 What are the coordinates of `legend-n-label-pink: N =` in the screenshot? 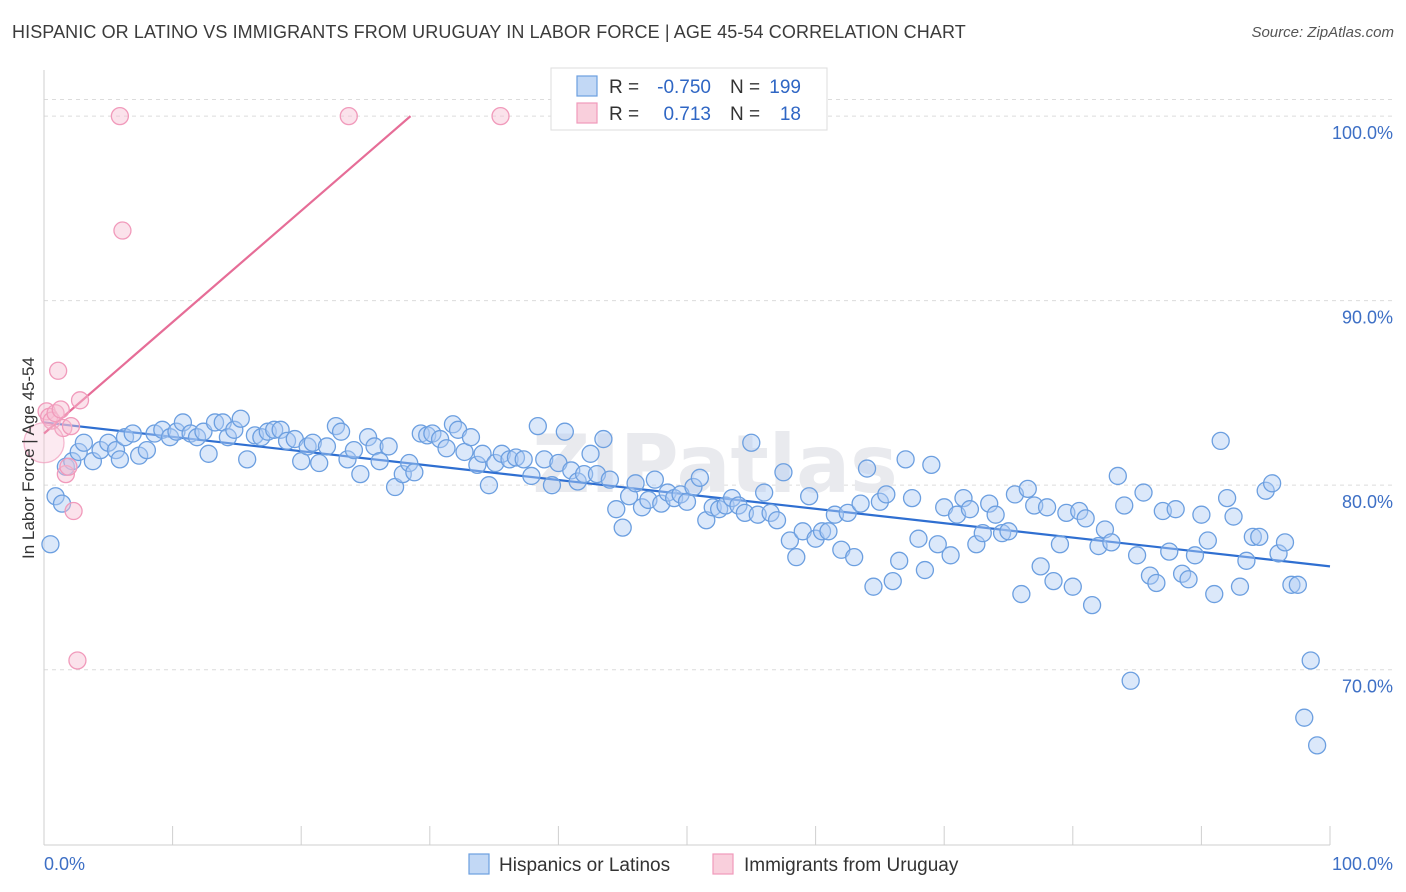 It's located at (745, 114).